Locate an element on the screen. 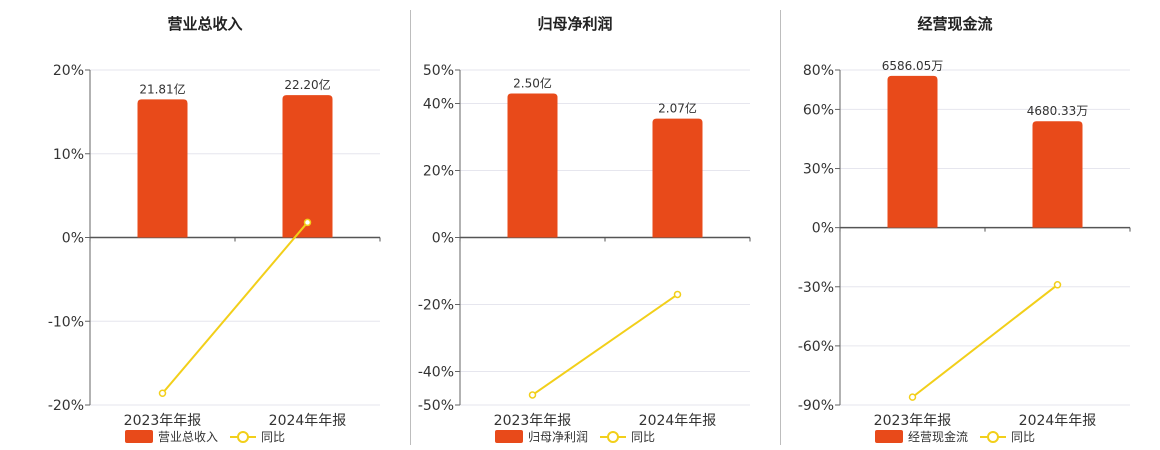 The width and height of the screenshot is (1160, 450). bar-data-label: 2.07亿 is located at coordinates (677, 108).